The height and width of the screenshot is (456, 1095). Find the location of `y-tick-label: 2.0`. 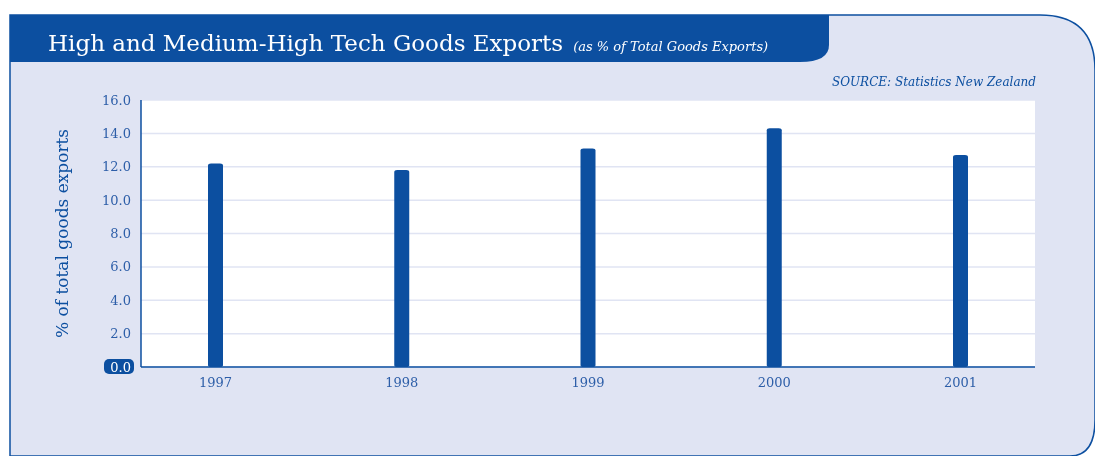

y-tick-label: 2.0 is located at coordinates (120, 334).